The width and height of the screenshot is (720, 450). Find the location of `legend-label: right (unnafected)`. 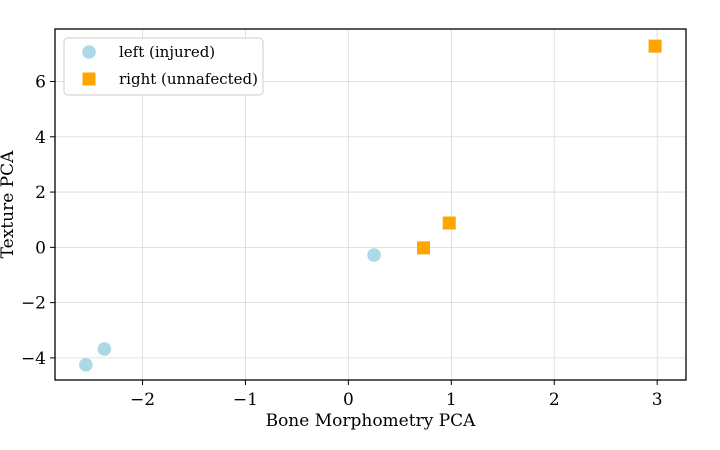

legend-label: right (unnafected) is located at coordinates (188, 79).